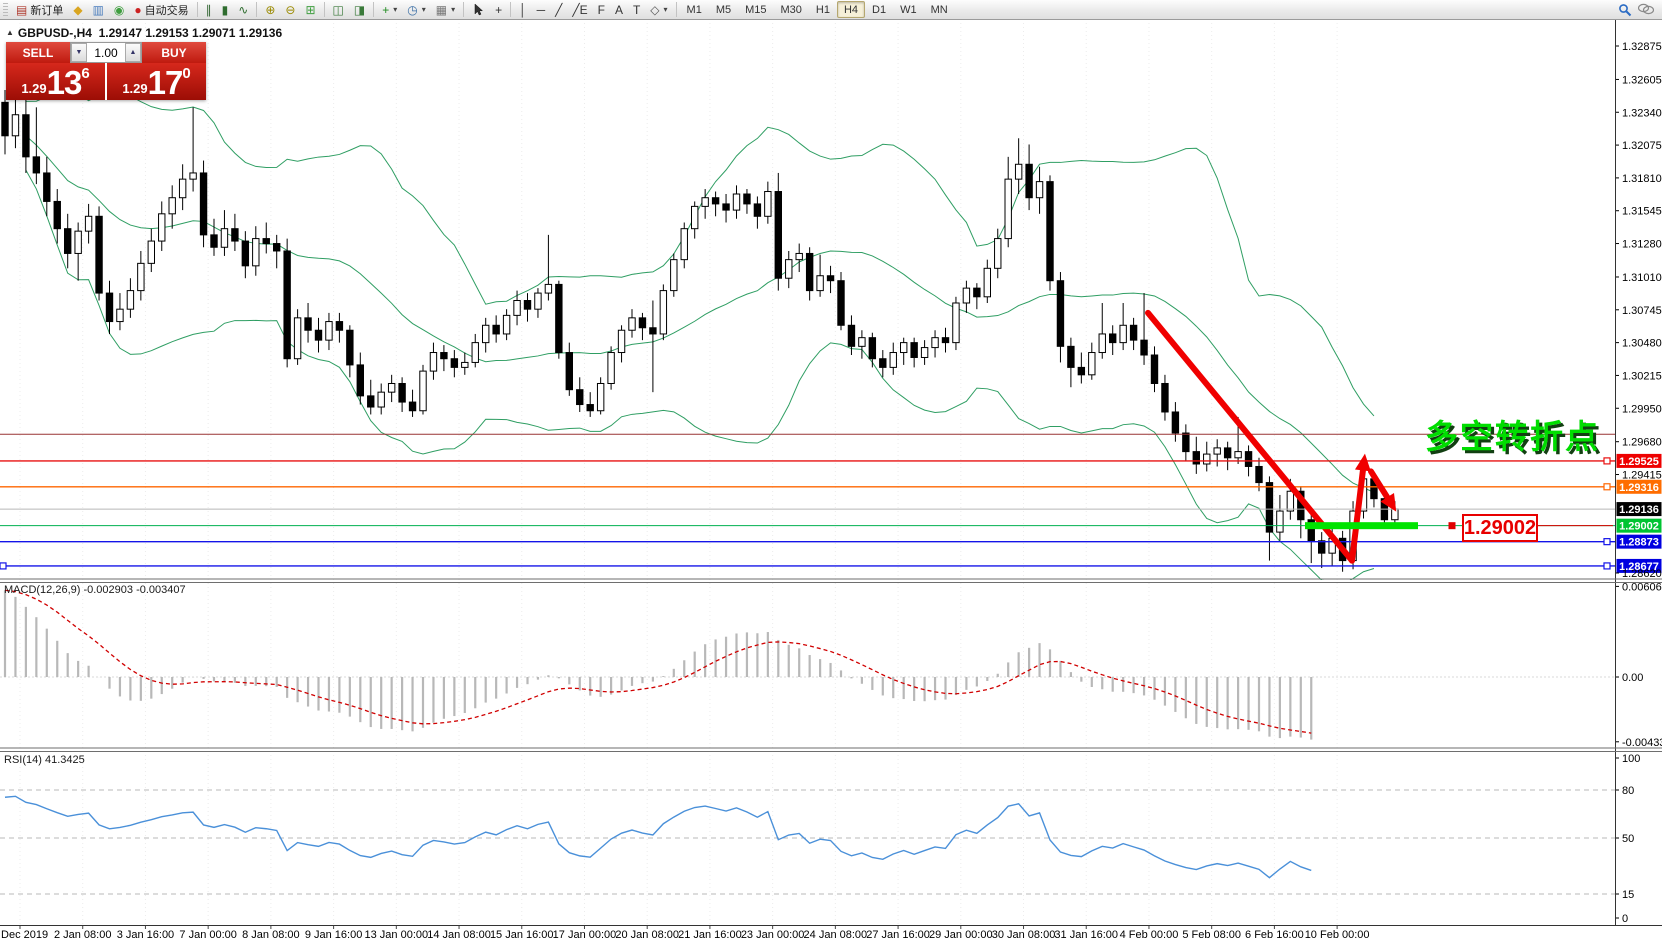 The image size is (1662, 943). Describe the element at coordinates (1639, 510) in the screenshot. I see `axis-price-label: 1.29136` at that location.